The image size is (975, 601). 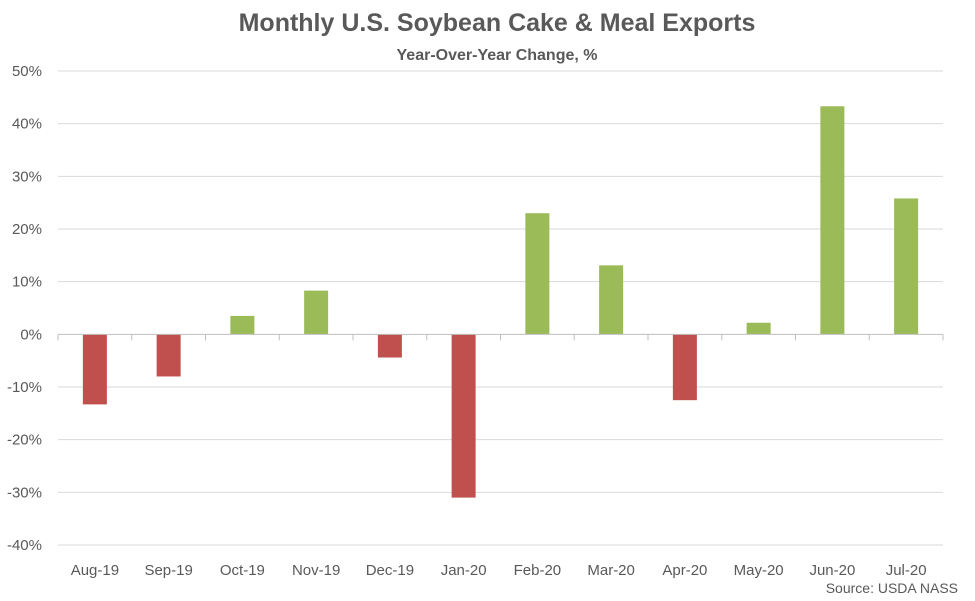 What do you see at coordinates (24, 387) in the screenshot?
I see `y-tick-label: -10%` at bounding box center [24, 387].